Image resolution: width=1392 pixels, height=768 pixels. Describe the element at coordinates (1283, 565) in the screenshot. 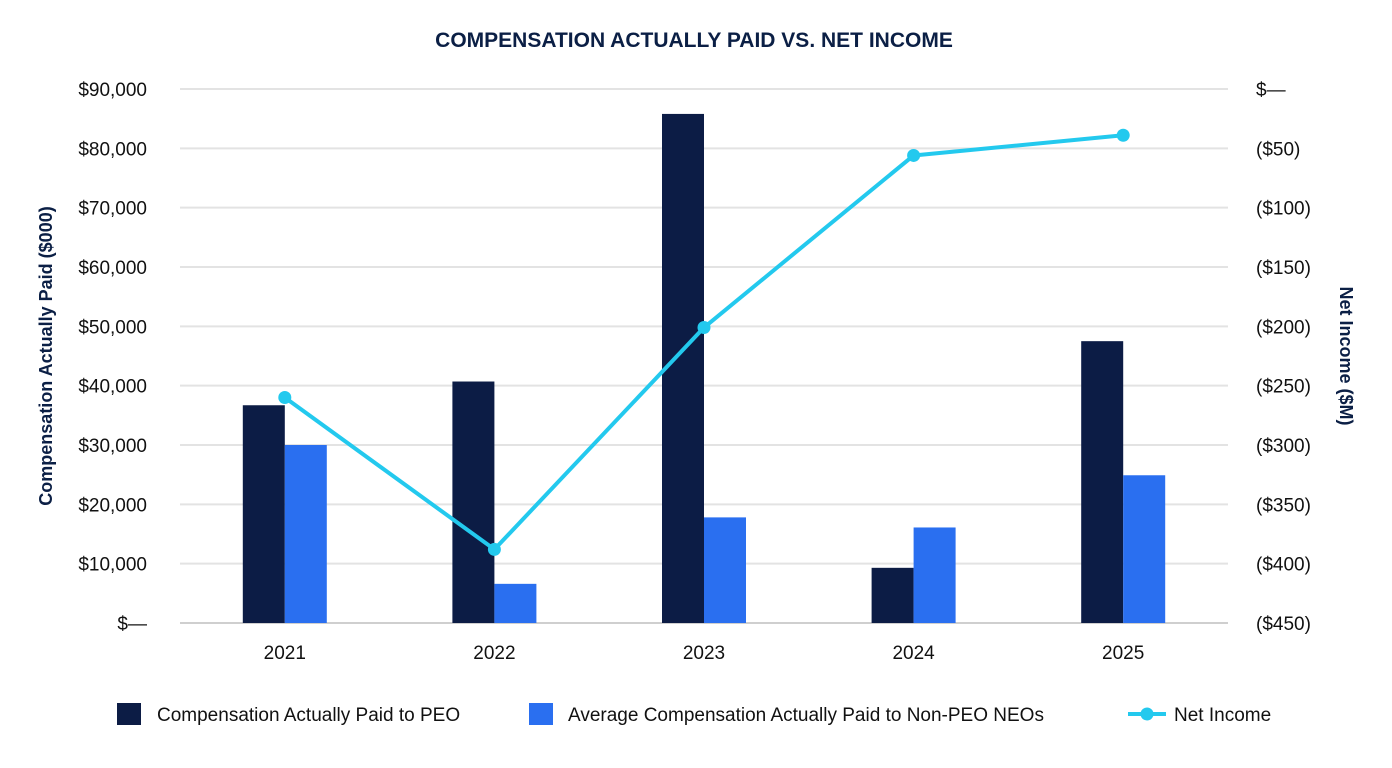

I see `y-right-tick-label: ($400)` at that location.